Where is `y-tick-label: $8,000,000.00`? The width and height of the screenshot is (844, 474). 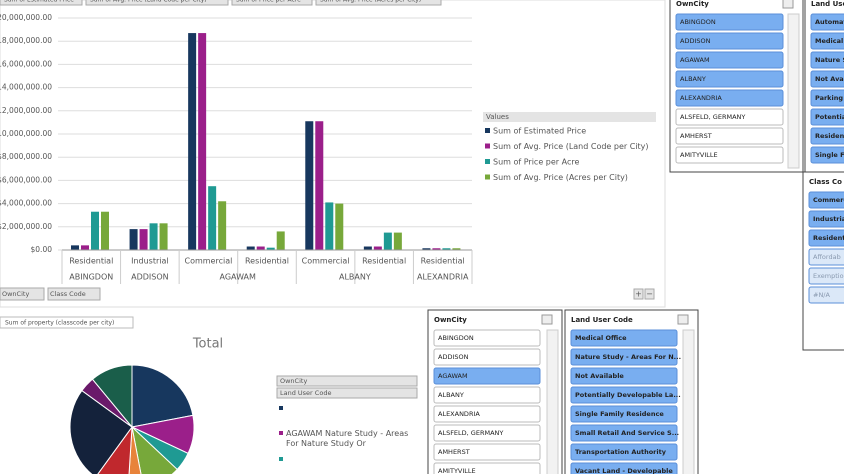 y-tick-label: $8,000,000.00 is located at coordinates (26, 156).